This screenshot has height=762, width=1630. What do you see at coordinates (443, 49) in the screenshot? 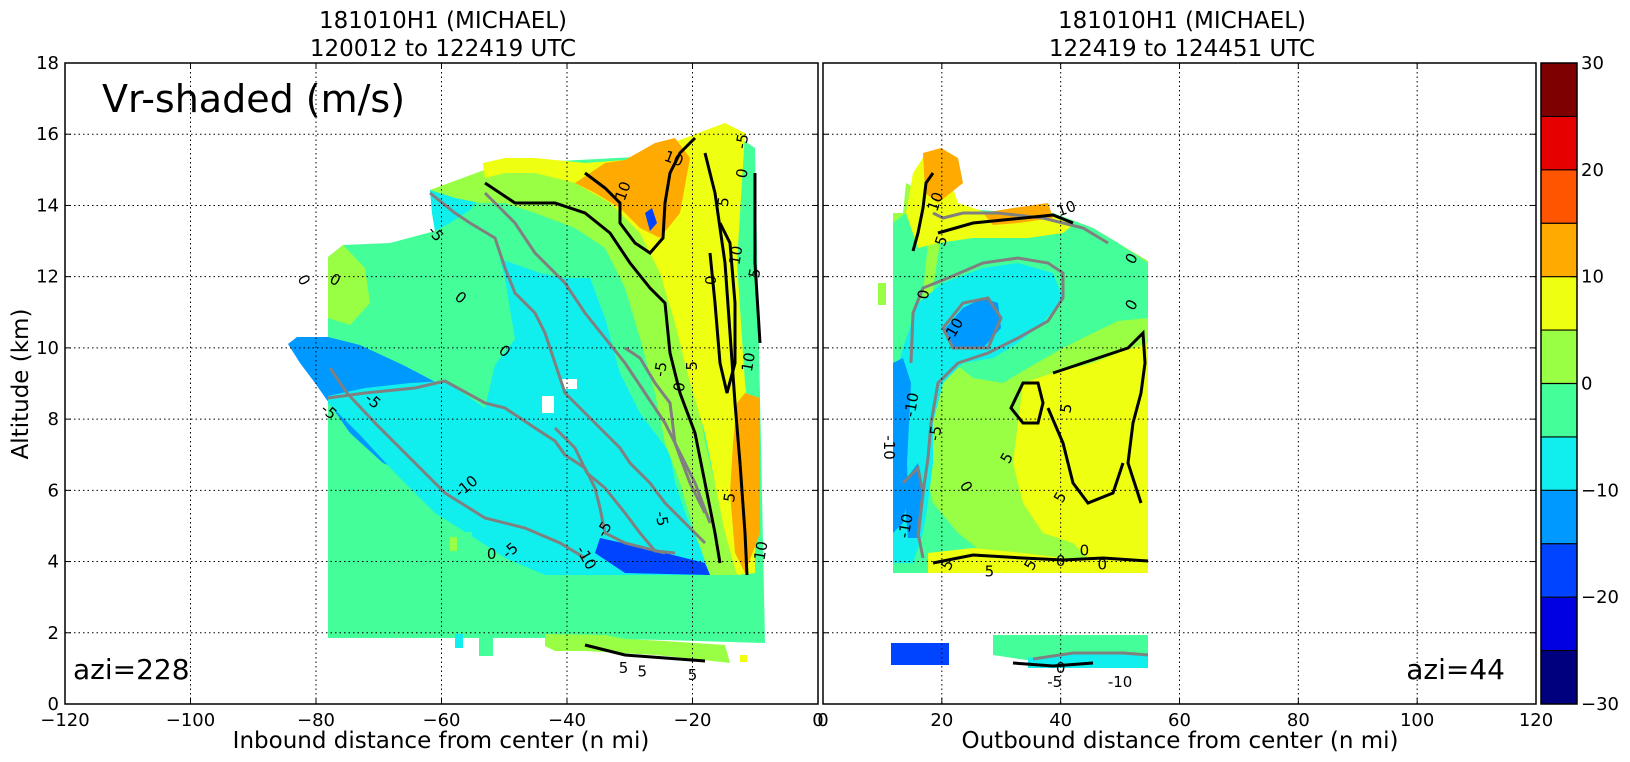
I see `left-title-line2: 120012 to 122419 UTC` at bounding box center [443, 49].